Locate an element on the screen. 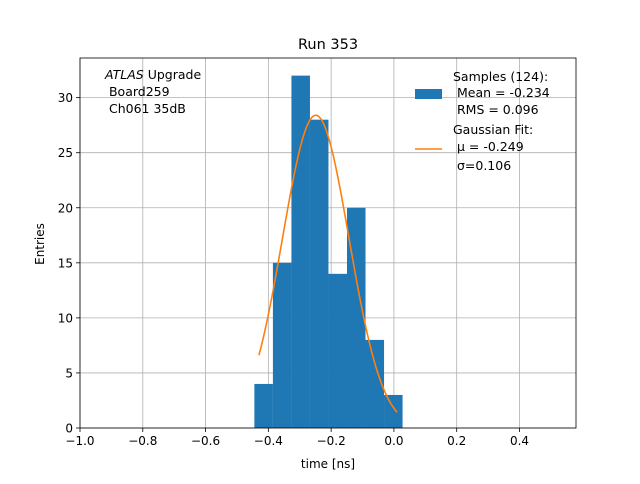  y-tick-label-6: 30 is located at coordinates (65, 98).